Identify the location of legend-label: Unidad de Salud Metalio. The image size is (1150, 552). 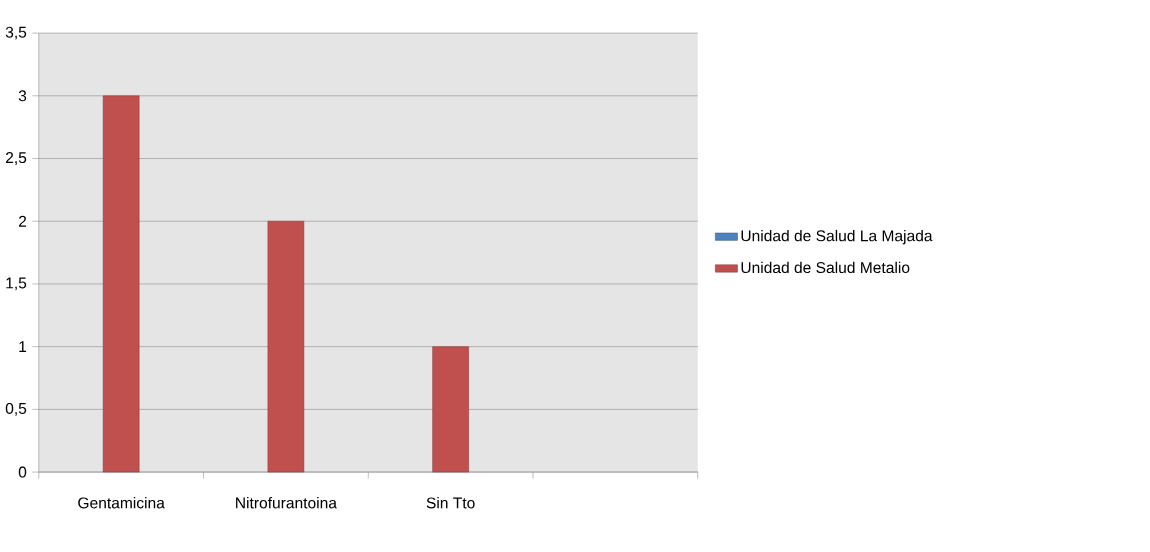
(825, 267).